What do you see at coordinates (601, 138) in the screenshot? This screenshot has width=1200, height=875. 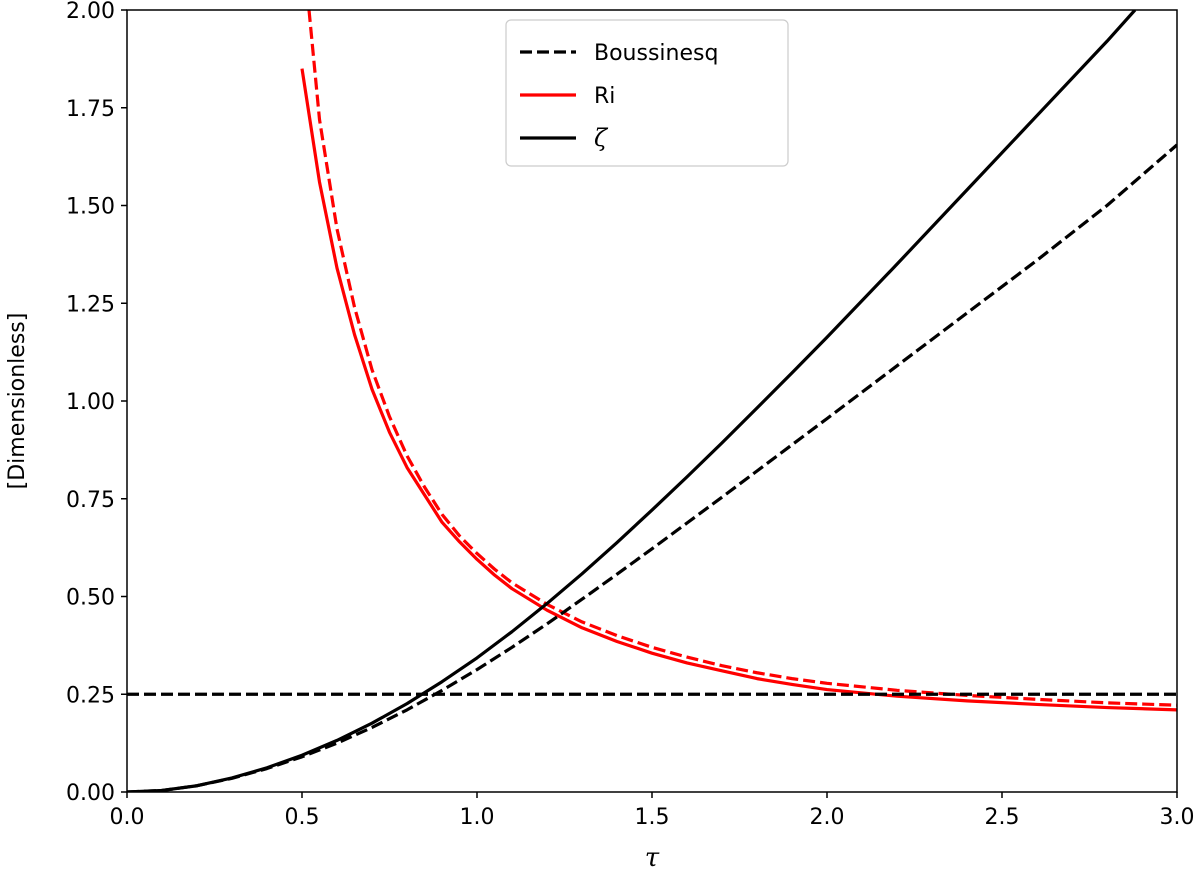 I see `legend-label: ζ` at bounding box center [601, 138].